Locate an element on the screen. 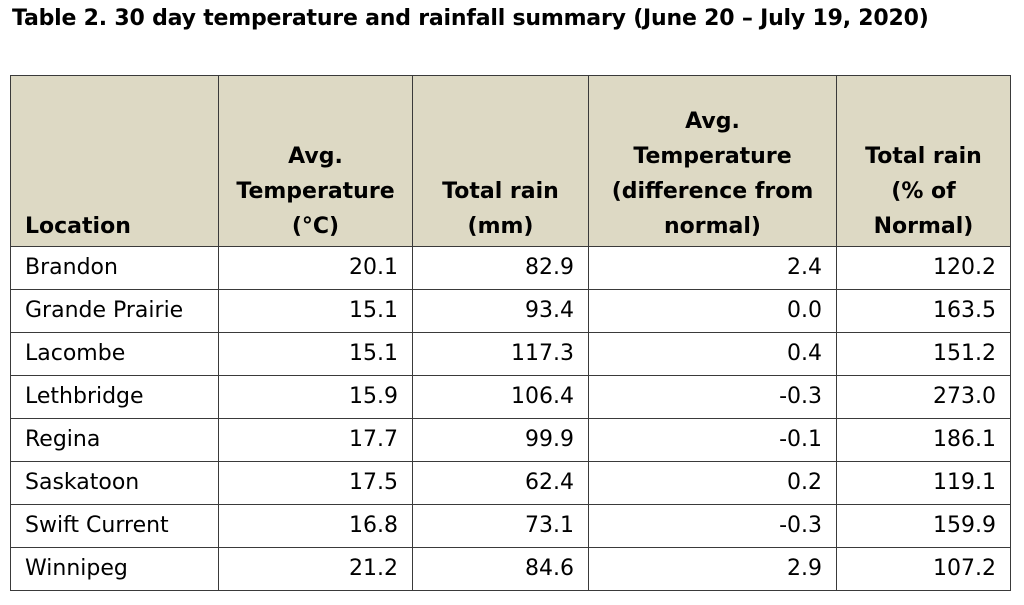 The height and width of the screenshot is (605, 1024). table-row: Lacombe 15.1 117.3 0.4 151.2 is located at coordinates (510, 354).